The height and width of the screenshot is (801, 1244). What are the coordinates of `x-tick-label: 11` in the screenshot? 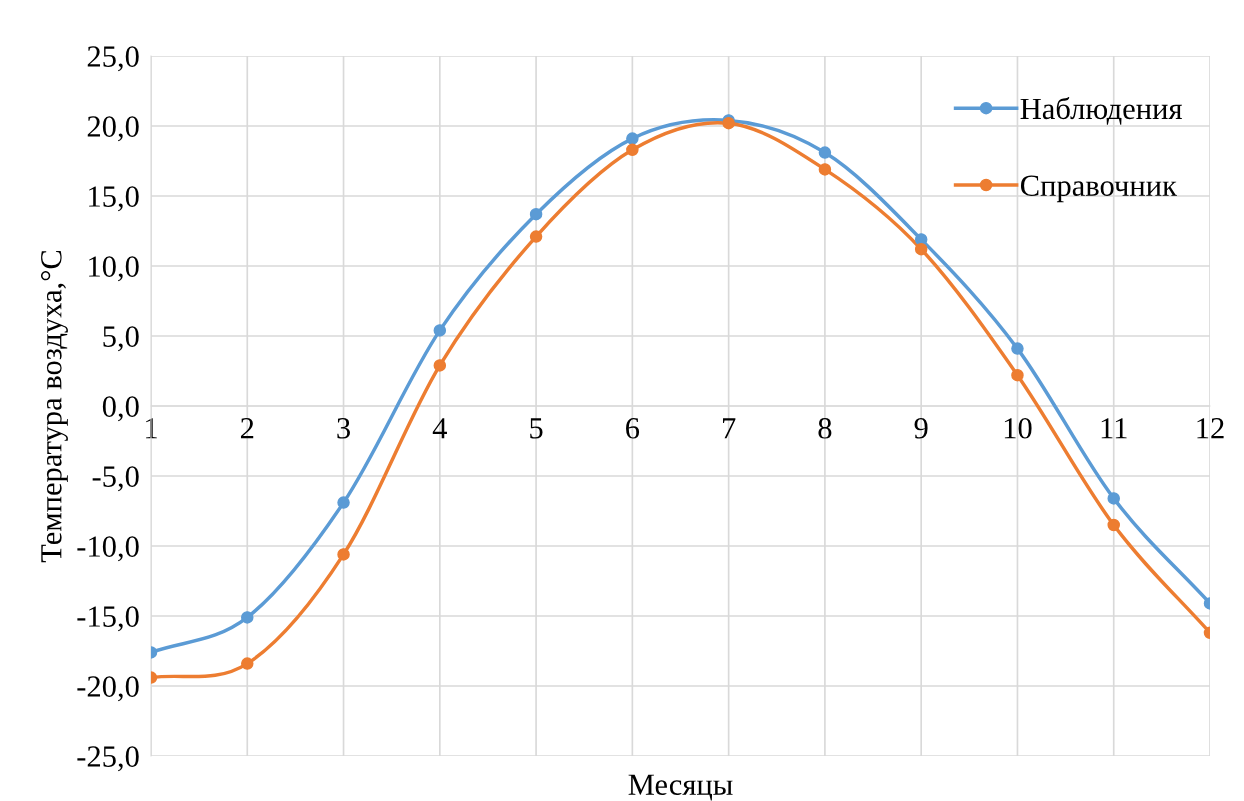 It's located at (1114, 428).